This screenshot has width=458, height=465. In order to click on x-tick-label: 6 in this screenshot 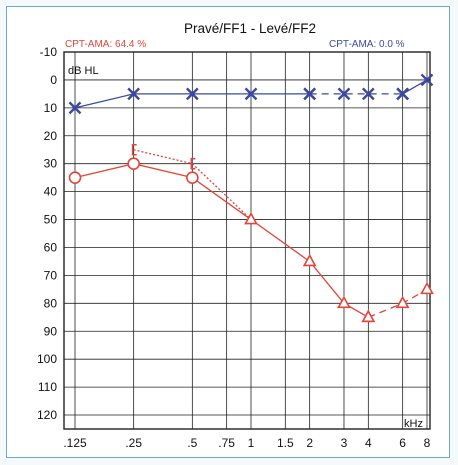, I will do `click(402, 443)`.